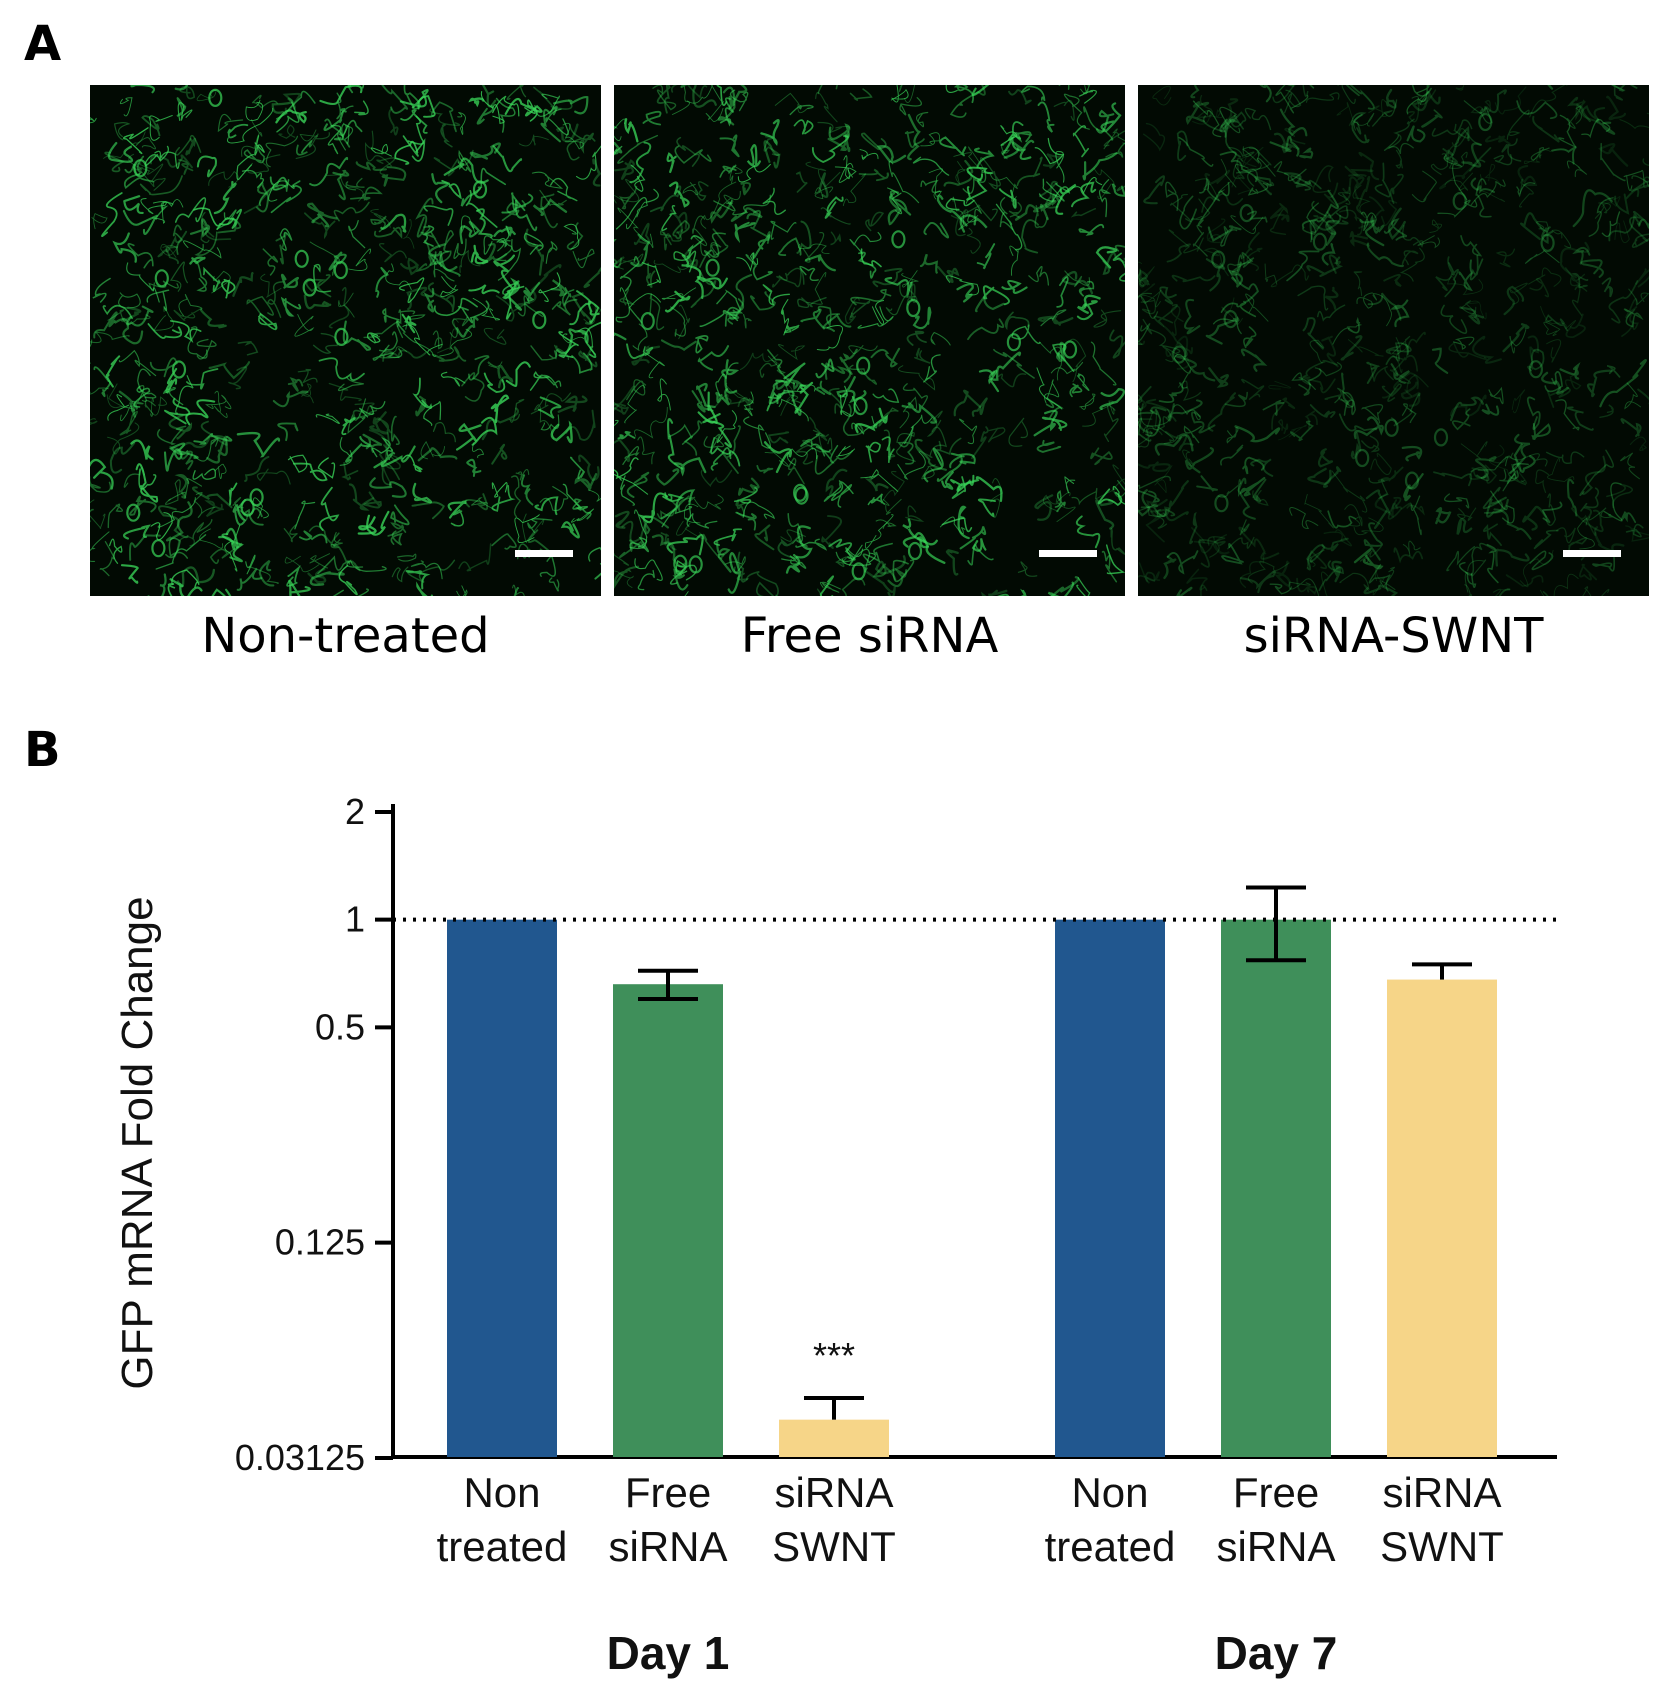 This screenshot has height=1701, width=1673. I want to click on y-tick-label: 0.125, so click(320, 1242).